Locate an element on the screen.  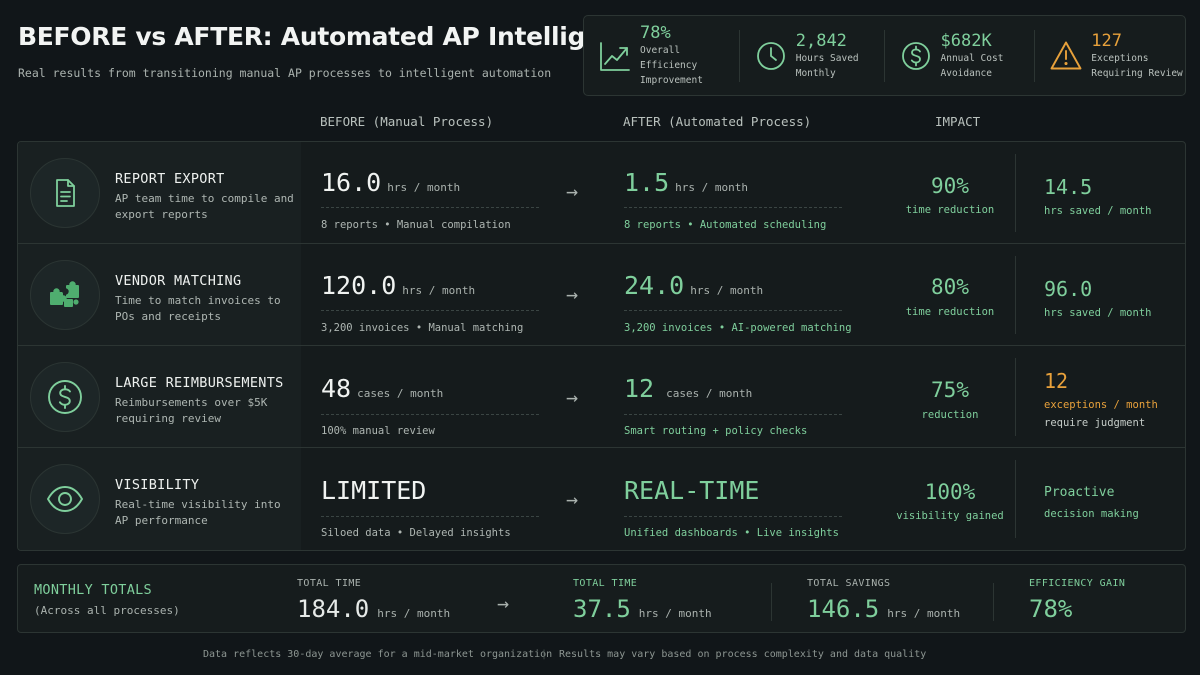
impact-percent: 100% is located at coordinates (950, 492).